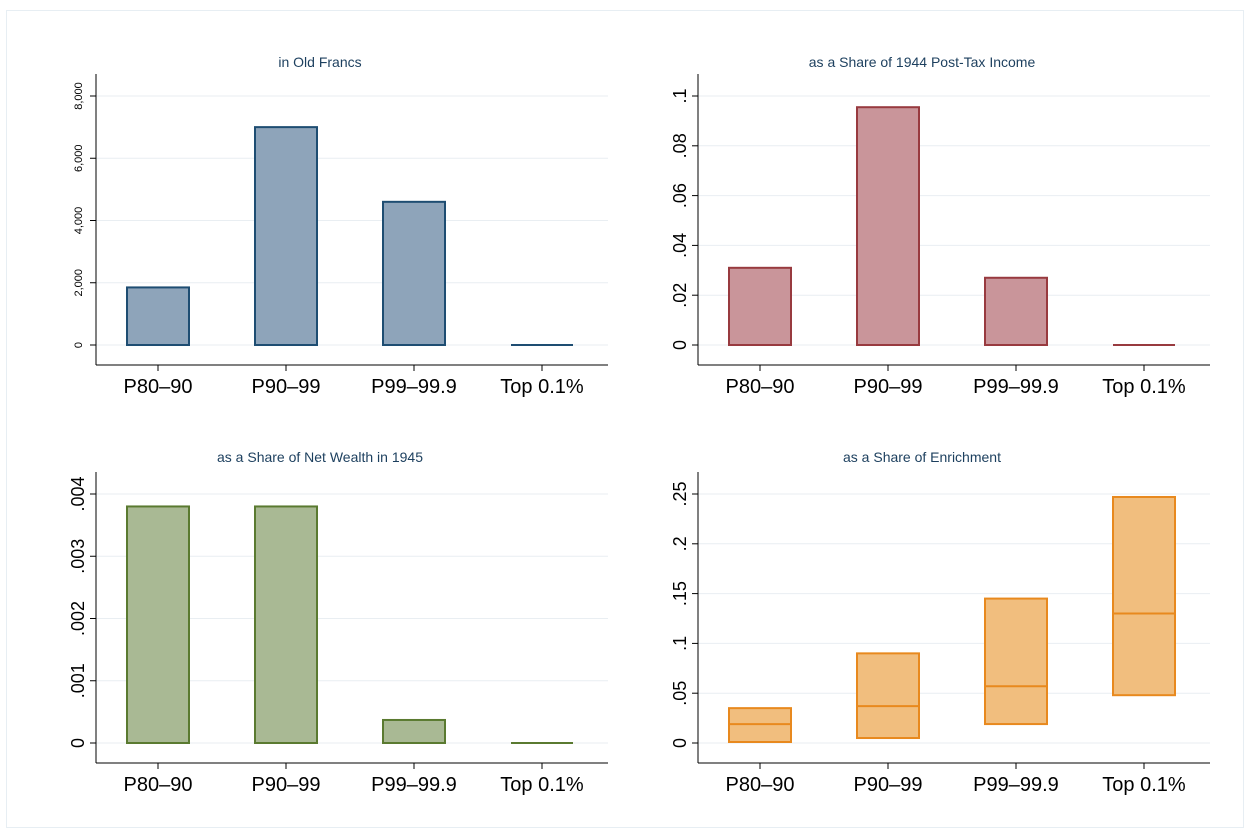  What do you see at coordinates (680, 493) in the screenshot?
I see `y-tick-label: .25` at bounding box center [680, 493].